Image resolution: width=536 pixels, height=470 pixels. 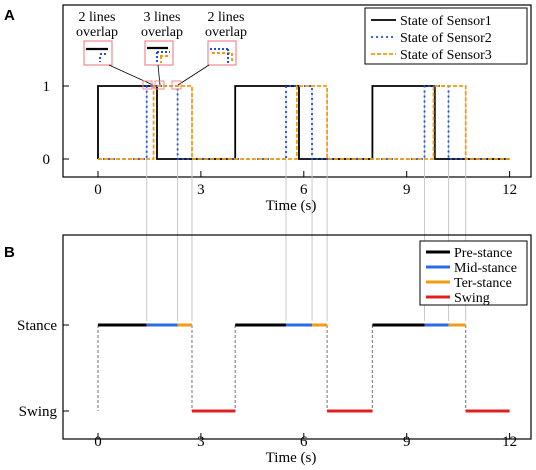 I want to click on annotation-2: 3 lines overlap, so click(x=162, y=48).